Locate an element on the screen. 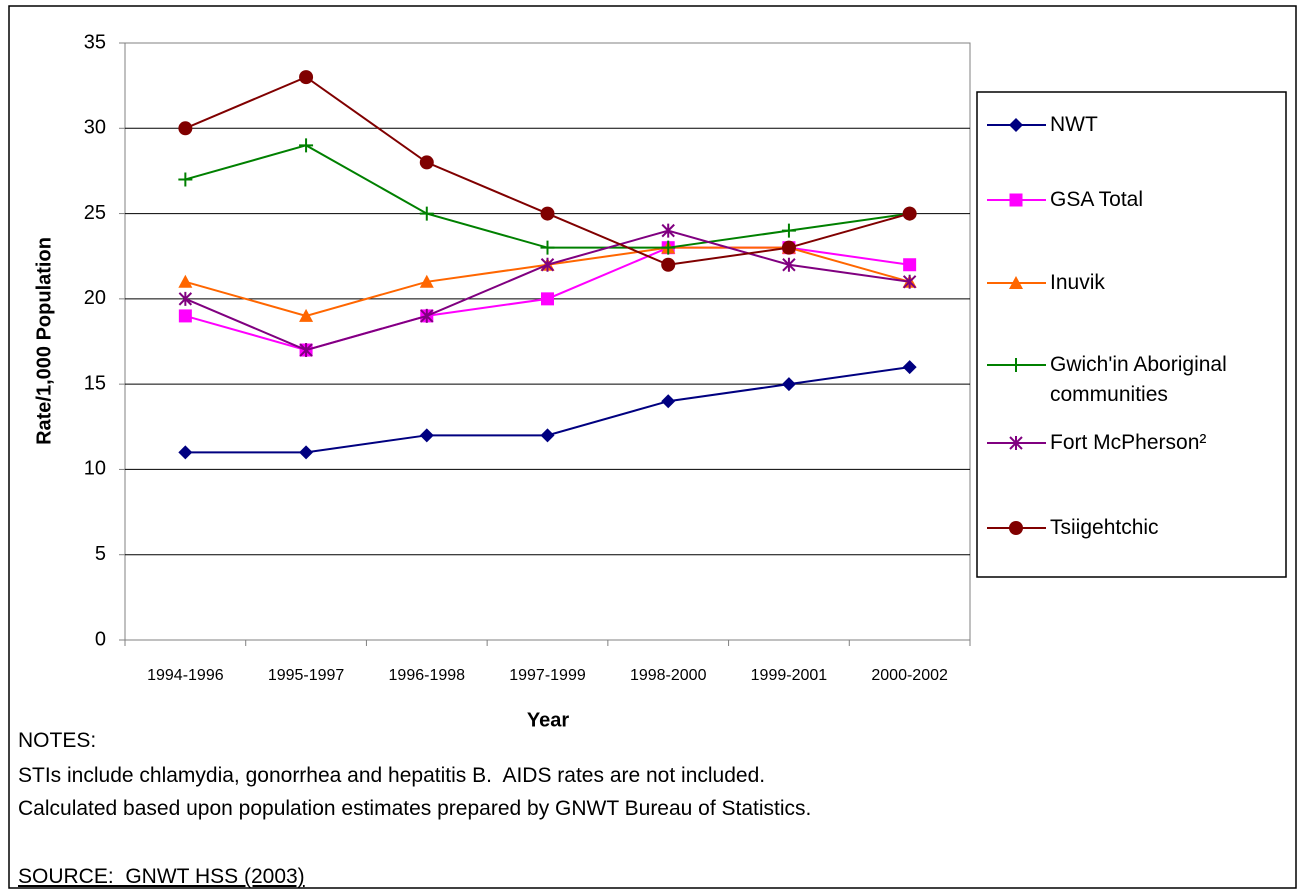 The height and width of the screenshot is (893, 1302). y-tick-label: 5 is located at coordinates (100, 554).